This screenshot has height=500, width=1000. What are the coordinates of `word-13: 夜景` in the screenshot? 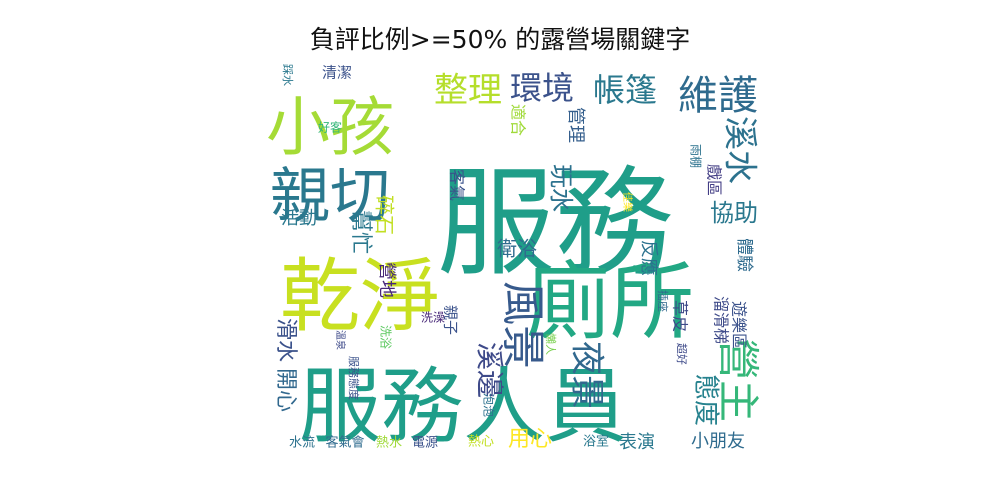 It's located at (587, 375).